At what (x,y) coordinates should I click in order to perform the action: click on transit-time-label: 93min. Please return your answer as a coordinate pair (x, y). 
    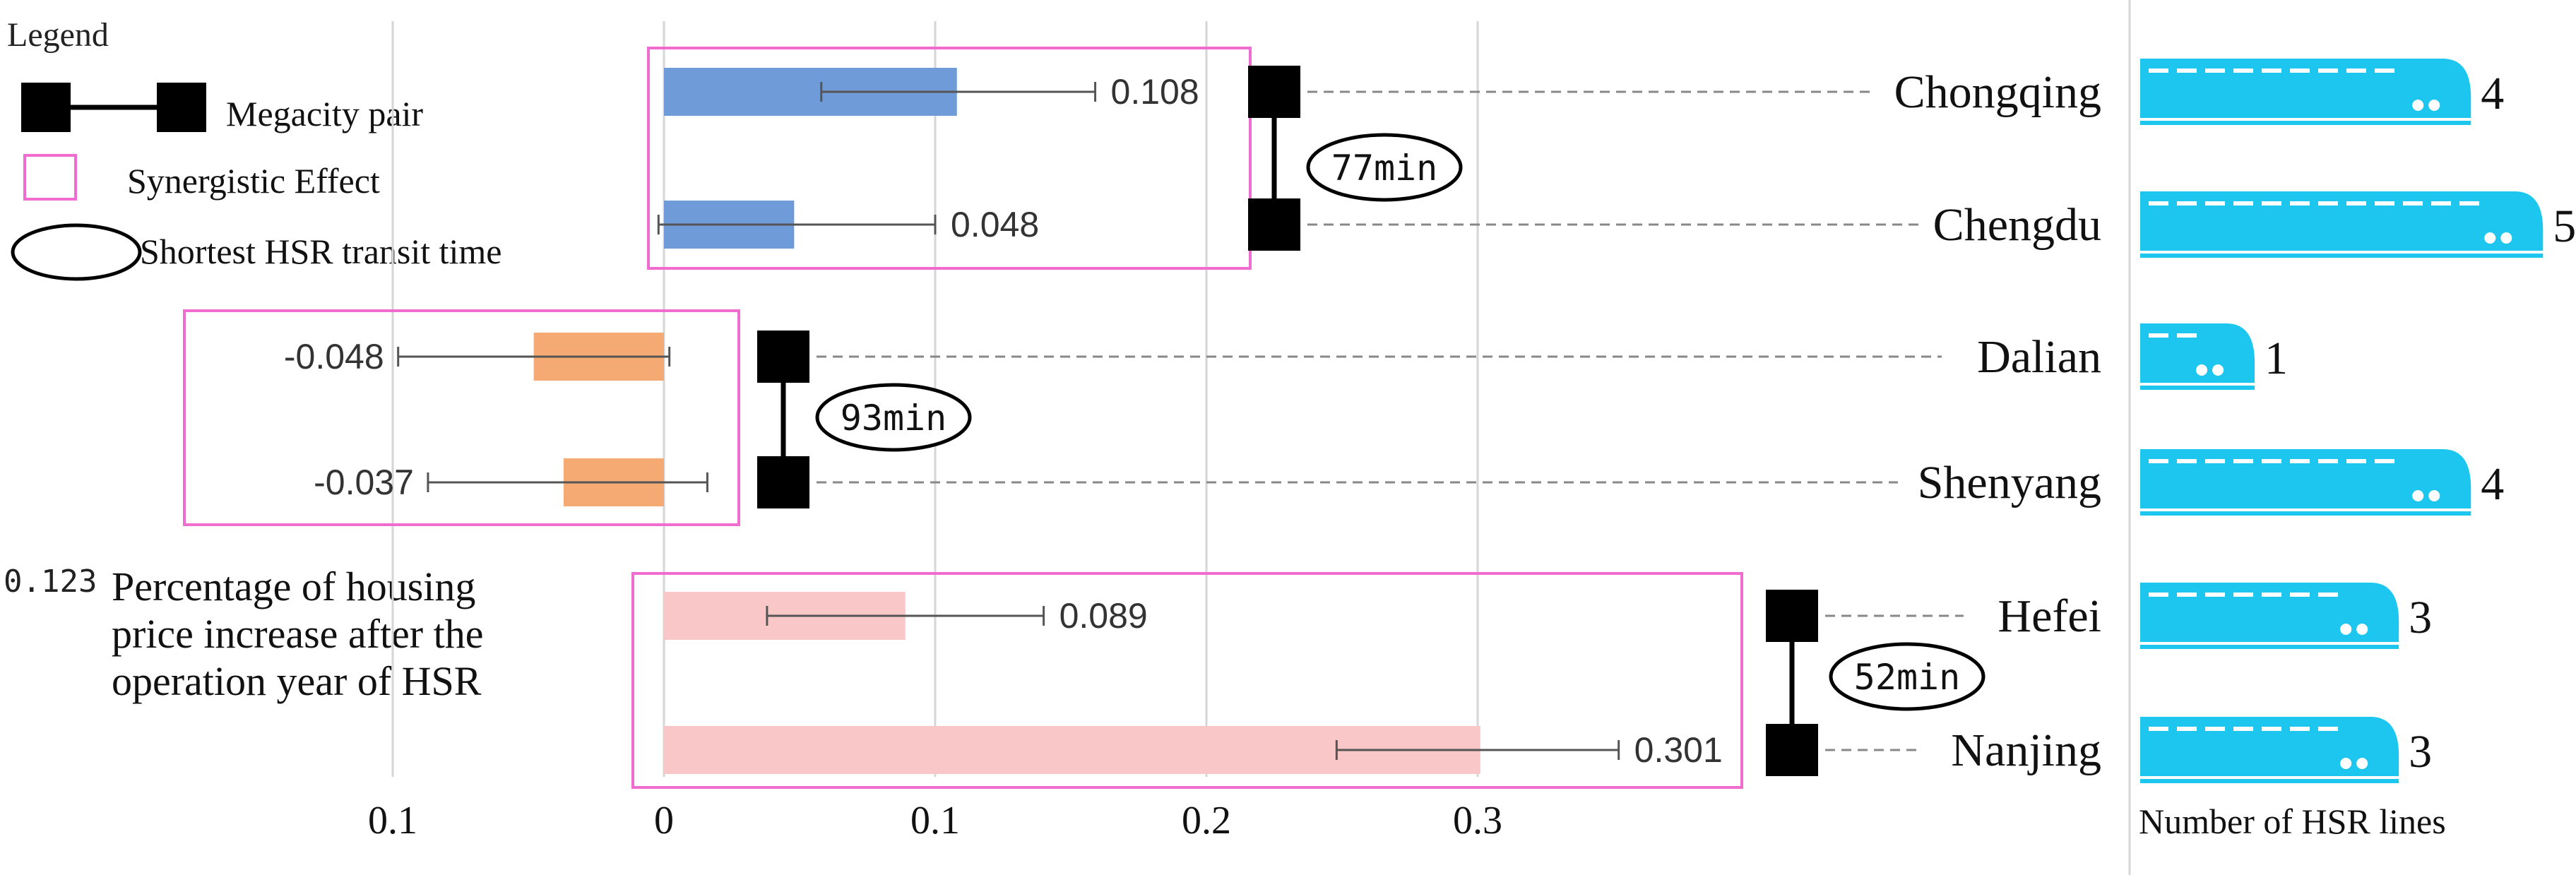
    Looking at the image, I should click on (894, 418).